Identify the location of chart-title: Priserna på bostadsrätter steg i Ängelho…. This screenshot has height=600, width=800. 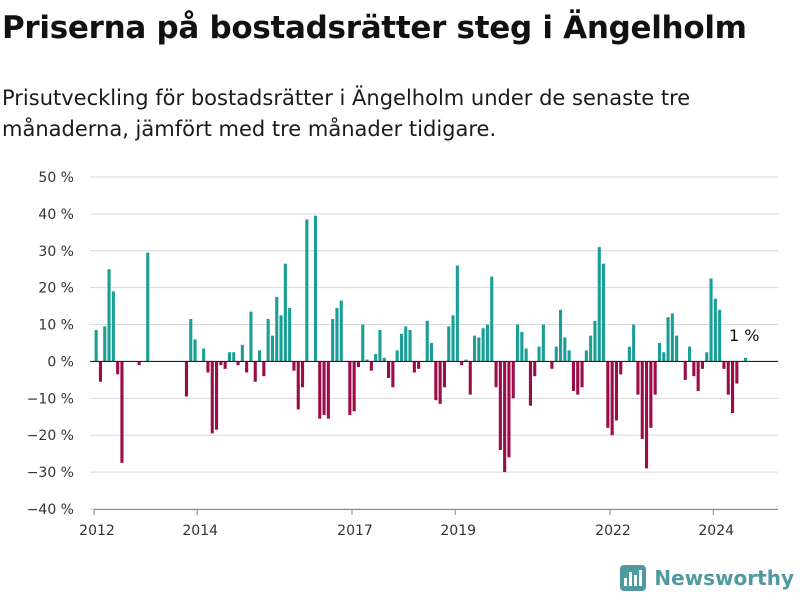
(374, 28).